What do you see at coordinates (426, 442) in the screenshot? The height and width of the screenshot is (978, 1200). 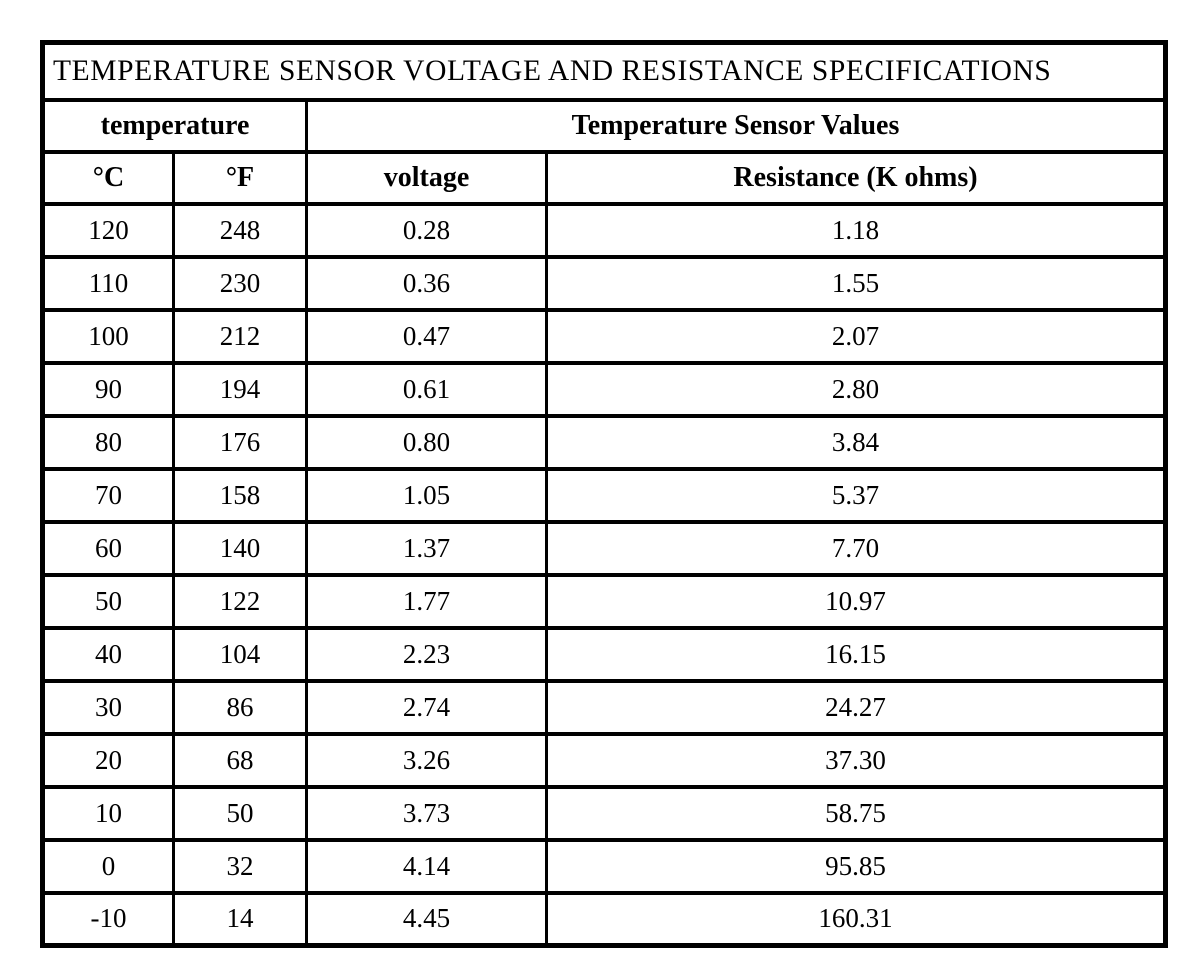 I see `cell-voltage: 0.80` at bounding box center [426, 442].